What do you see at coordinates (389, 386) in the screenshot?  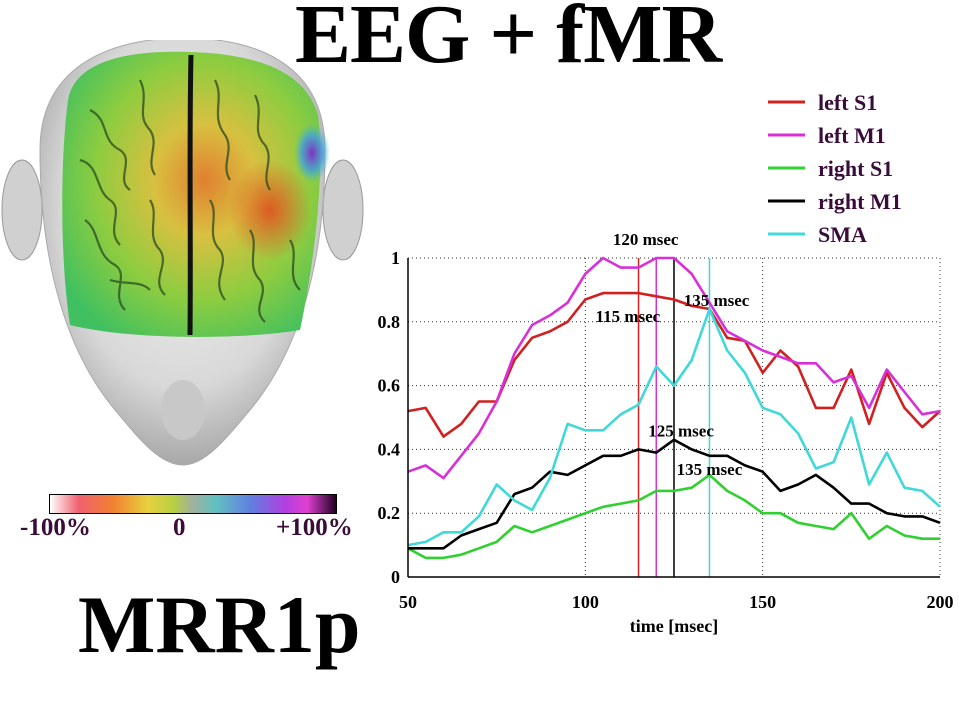 I see `y-tick-label: 0.6` at bounding box center [389, 386].